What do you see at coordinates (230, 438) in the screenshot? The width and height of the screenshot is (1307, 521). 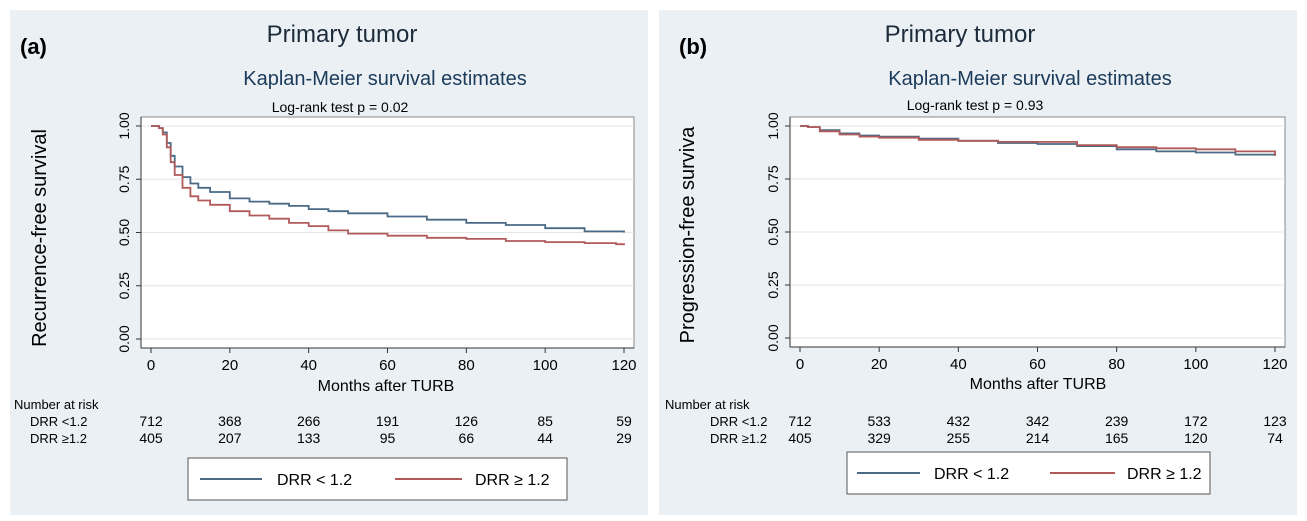 I see `risk-value: 207` at bounding box center [230, 438].